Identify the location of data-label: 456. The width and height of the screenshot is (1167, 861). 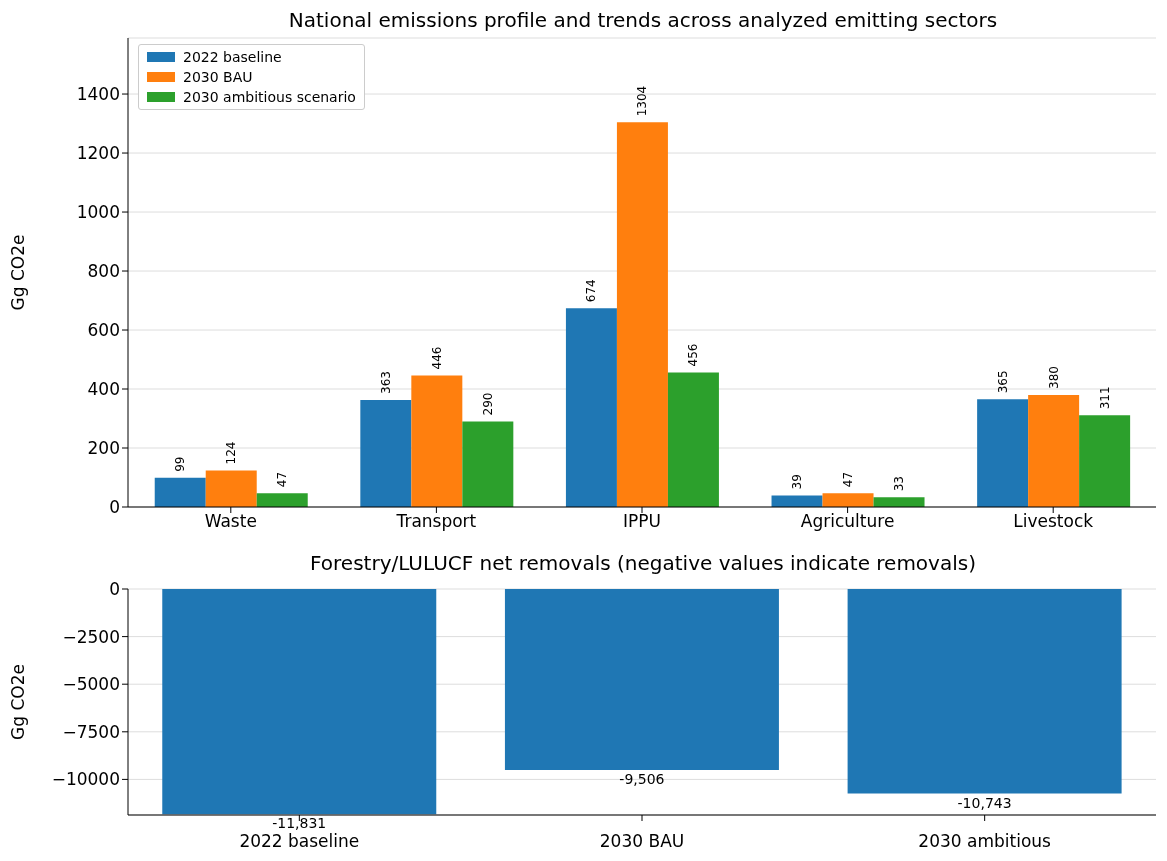
(693, 355).